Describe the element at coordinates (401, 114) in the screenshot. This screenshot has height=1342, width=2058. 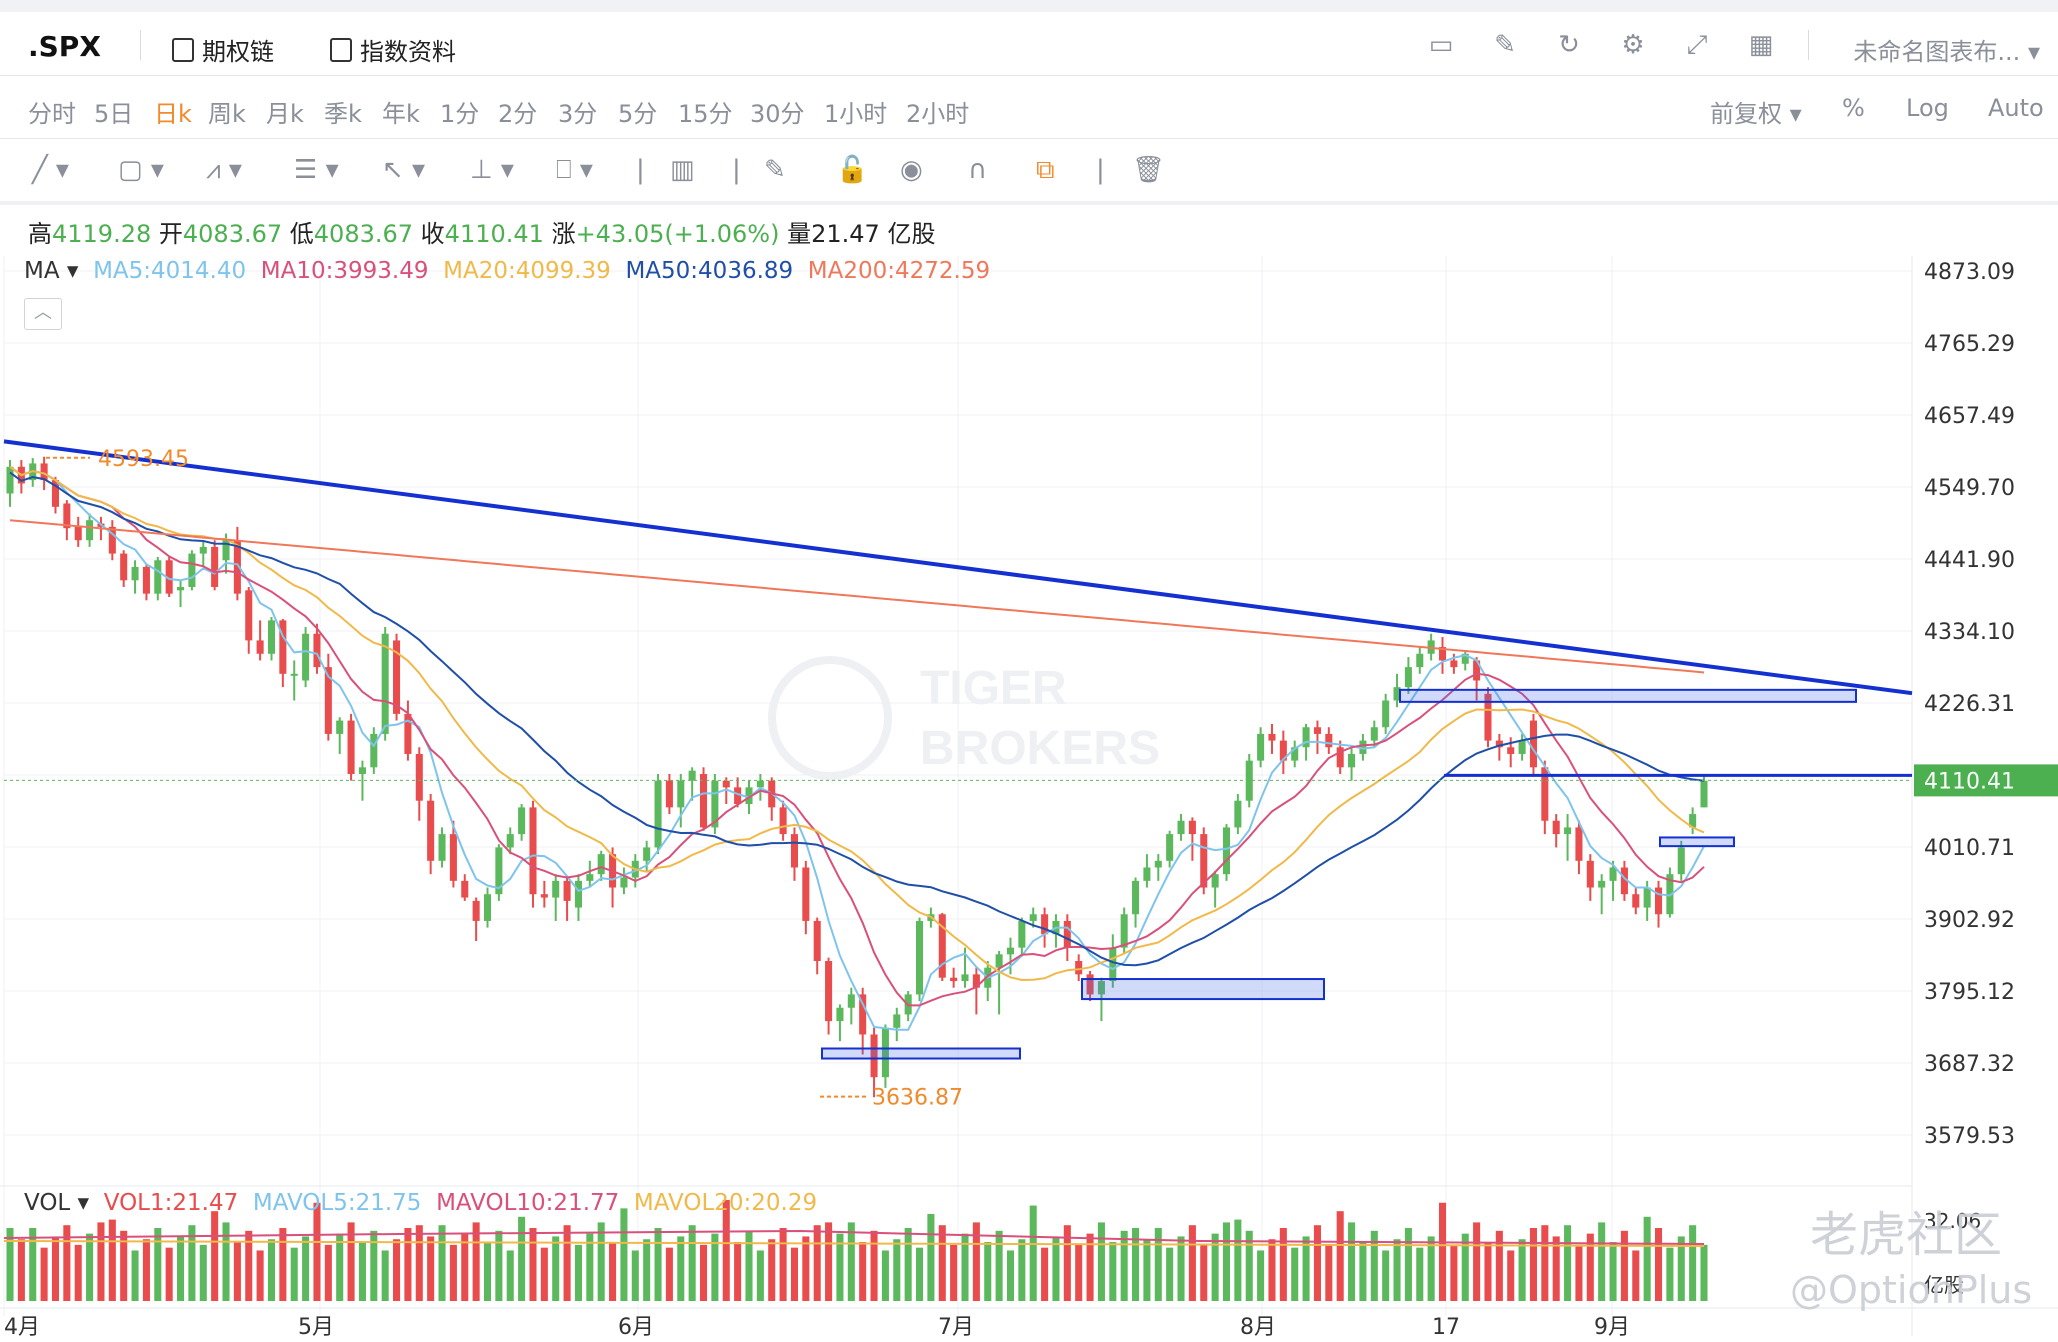
I see `period-yearly: 年k` at that location.